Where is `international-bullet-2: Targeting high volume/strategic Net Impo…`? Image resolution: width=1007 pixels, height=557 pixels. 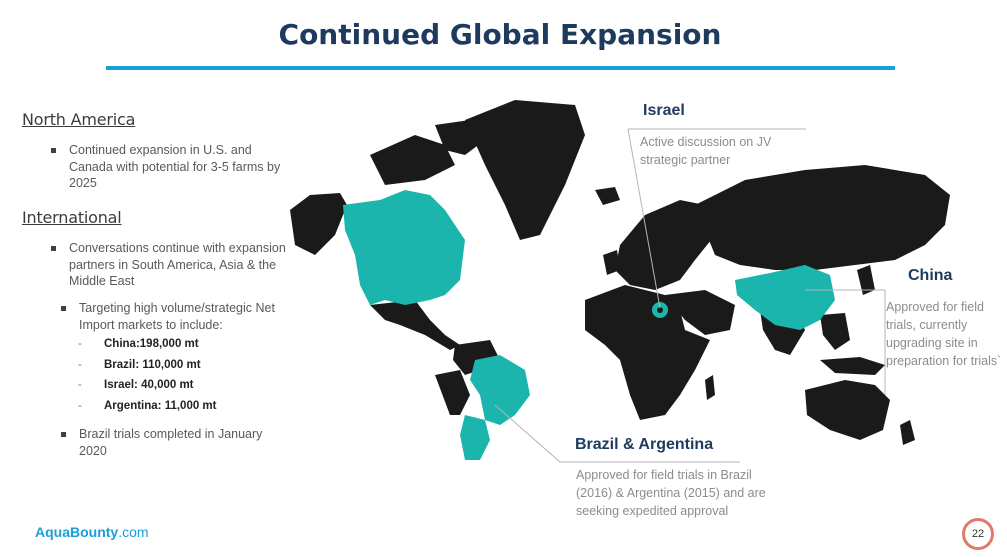 international-bullet-2: Targeting high volume/strategic Net Impo… is located at coordinates (181, 316).